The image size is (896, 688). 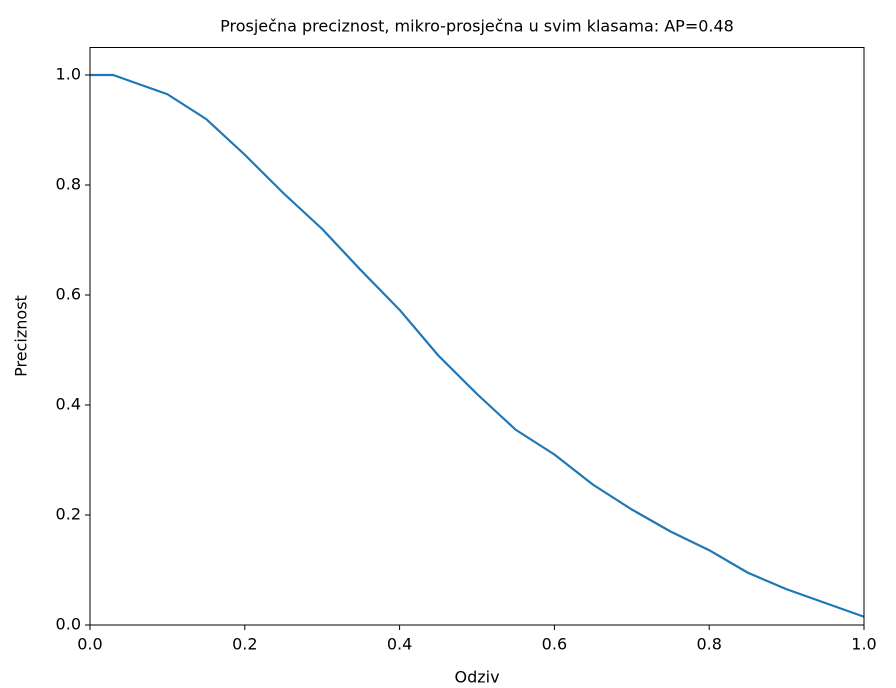 What do you see at coordinates (708, 644) in the screenshot?
I see `x-tick-label: 0.8` at bounding box center [708, 644].